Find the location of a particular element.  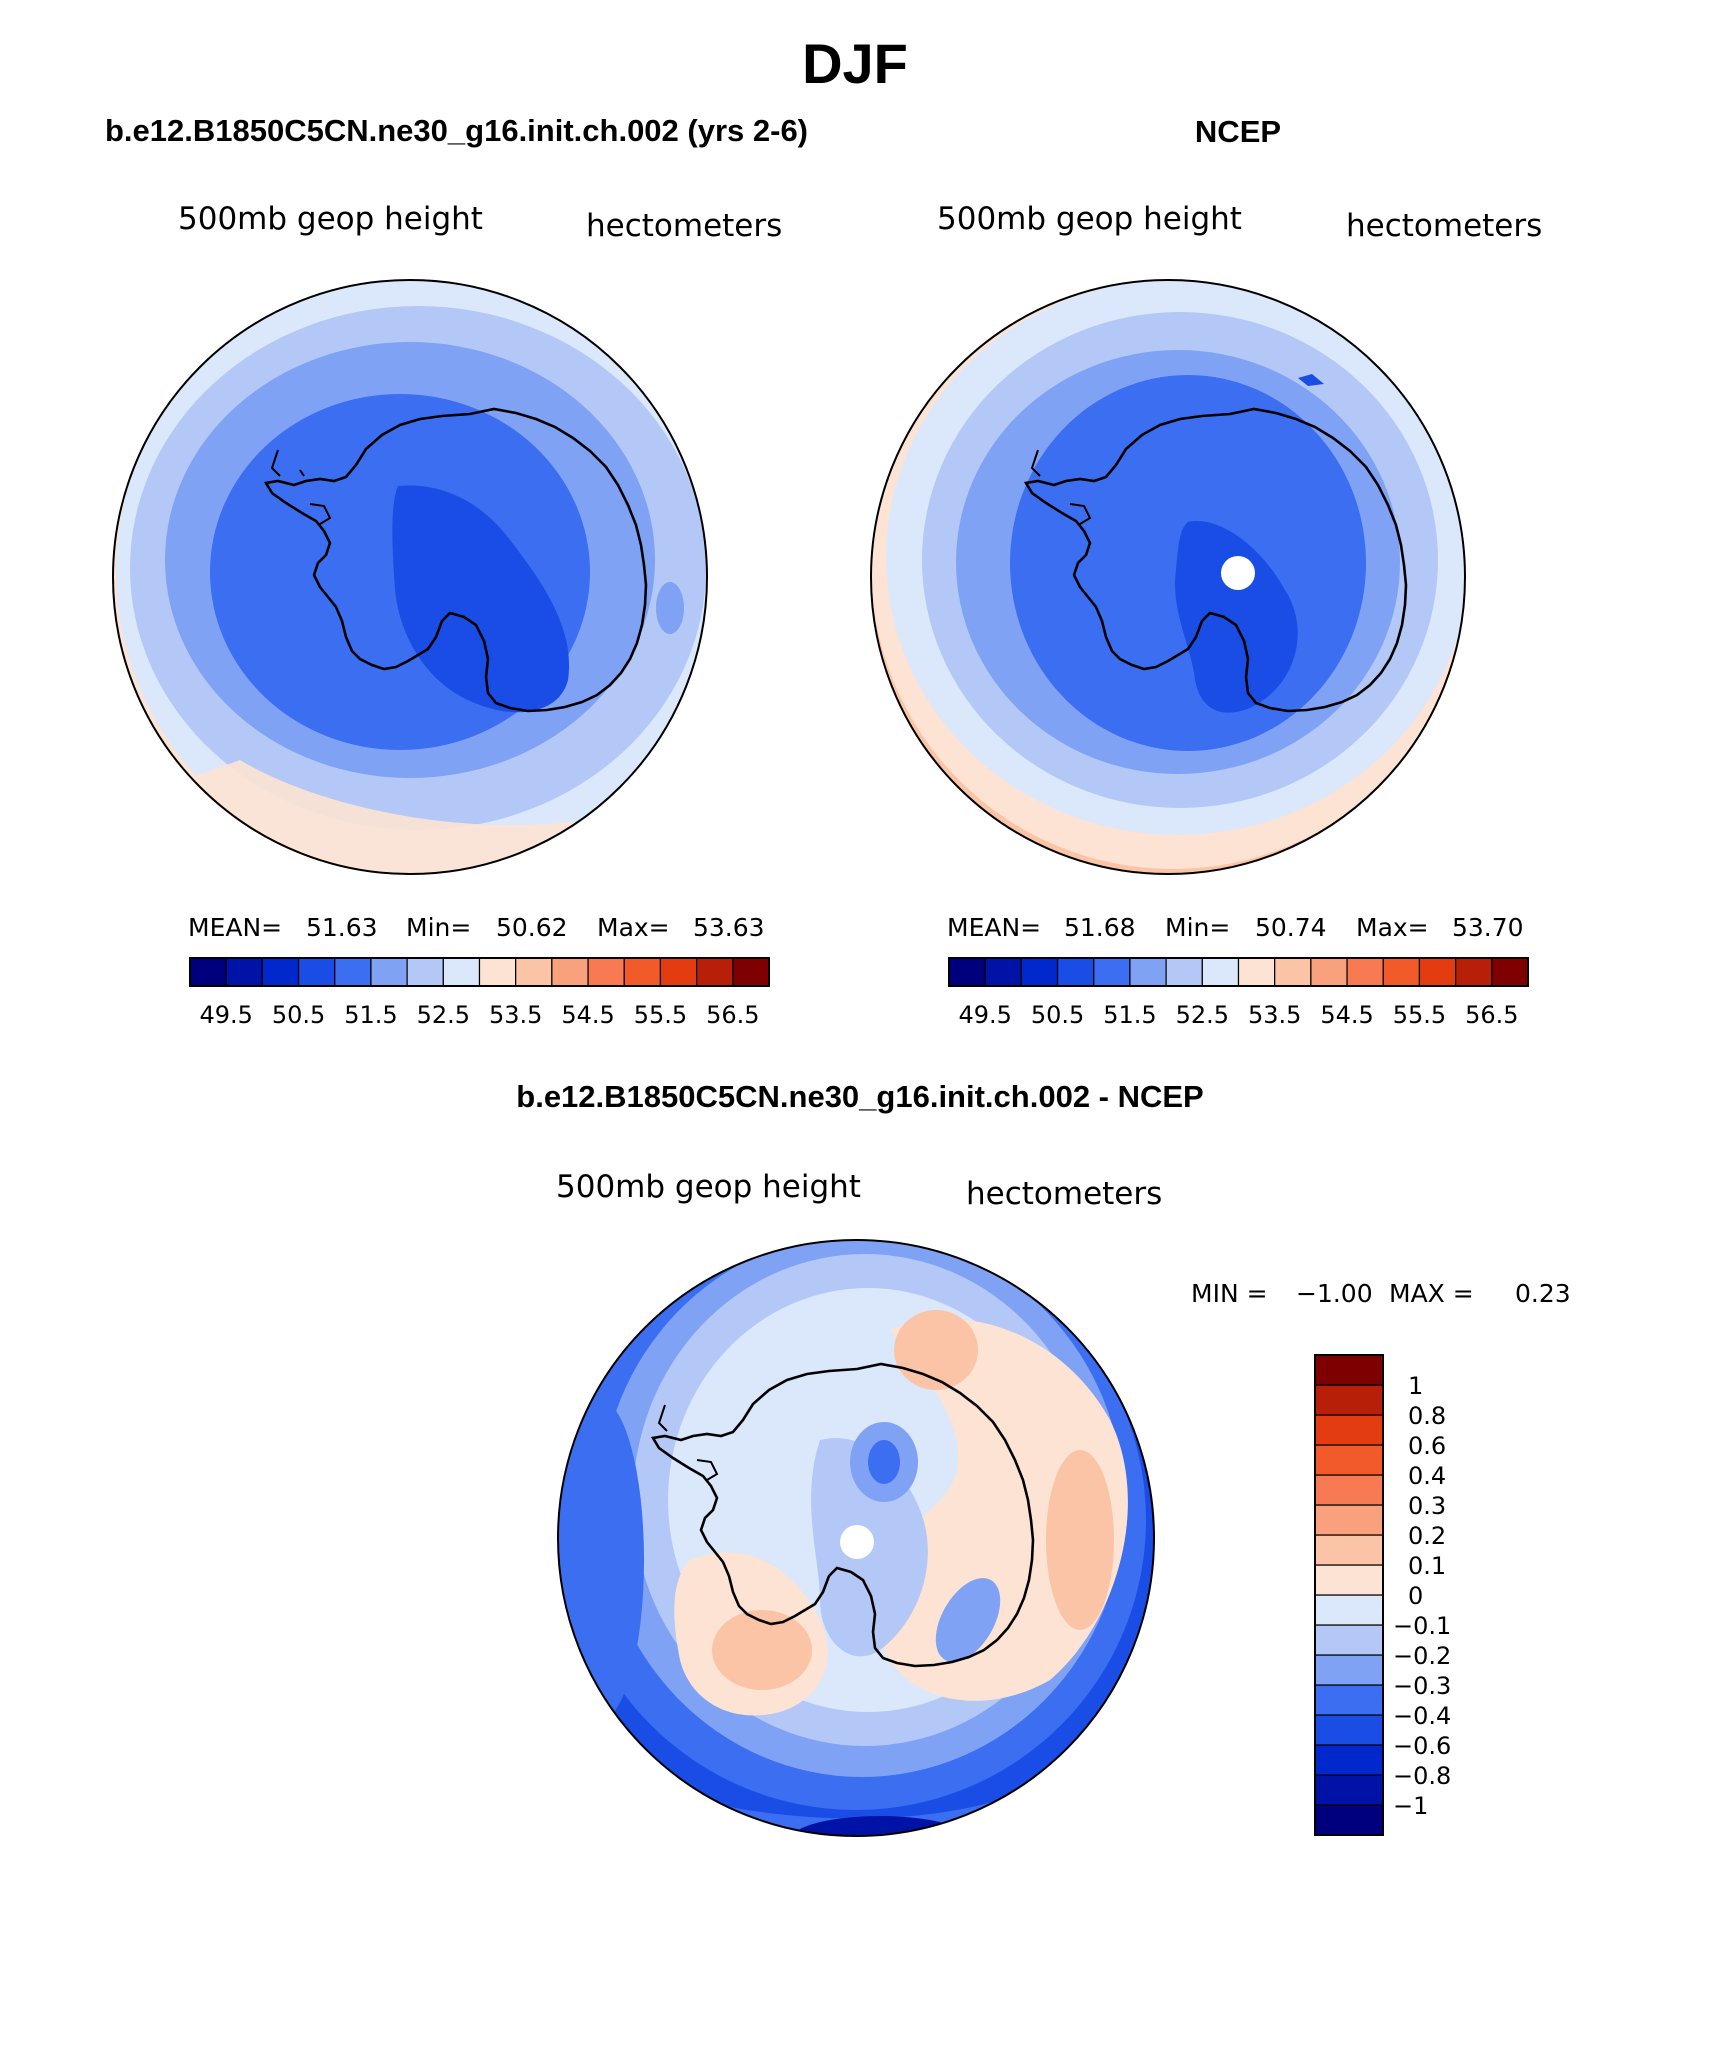

panel-obs-max-label: Max= is located at coordinates (1392, 927).